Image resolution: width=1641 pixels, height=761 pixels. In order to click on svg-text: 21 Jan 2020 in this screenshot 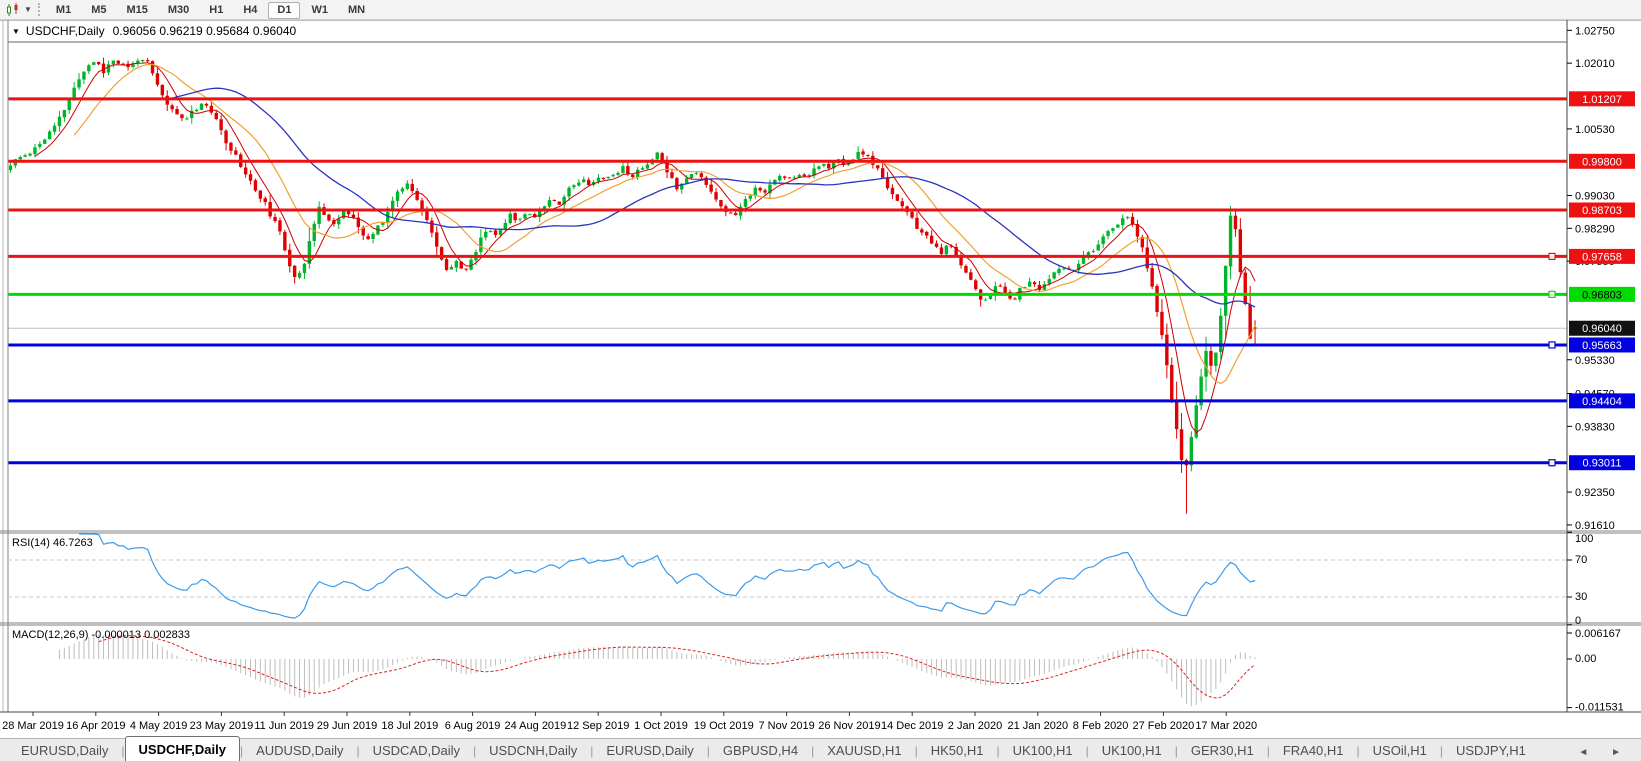, I will do `click(1038, 726)`.